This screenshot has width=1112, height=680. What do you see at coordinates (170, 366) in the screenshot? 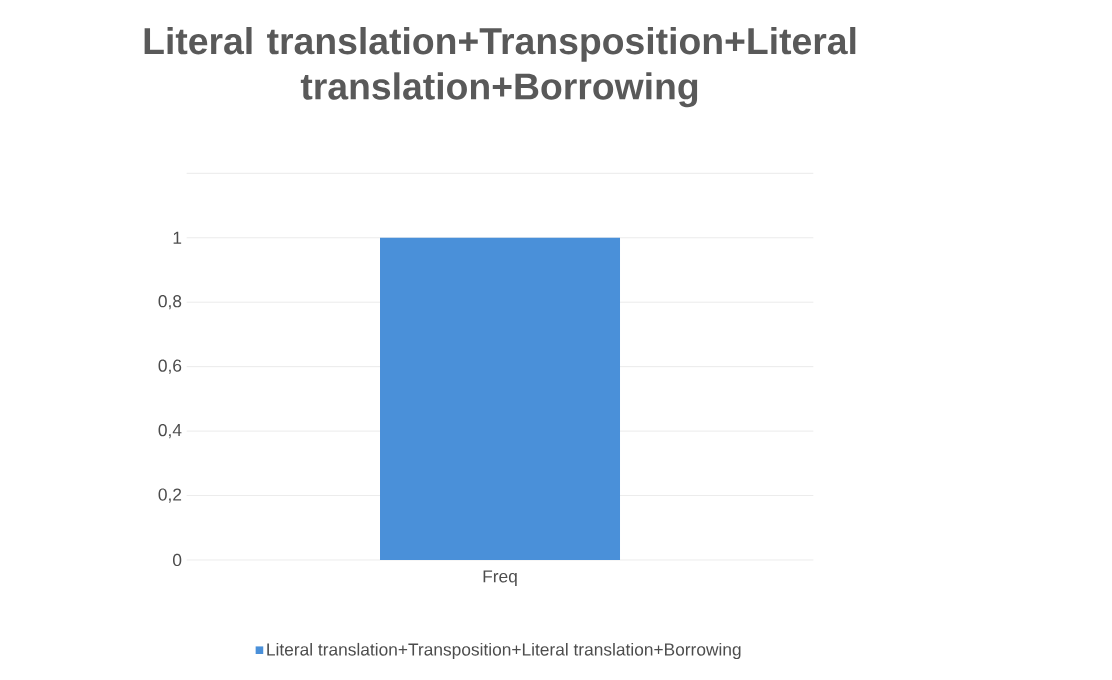
I see `y-tick-label: 0,6` at bounding box center [170, 366].